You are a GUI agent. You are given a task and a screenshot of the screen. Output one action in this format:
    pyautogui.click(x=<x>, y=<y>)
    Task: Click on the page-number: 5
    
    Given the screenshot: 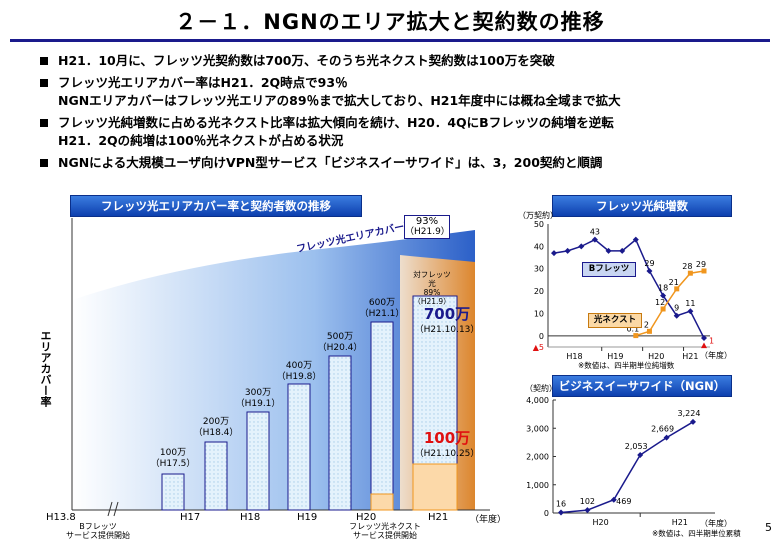 What is the action you would take?
    pyautogui.click(x=768, y=527)
    